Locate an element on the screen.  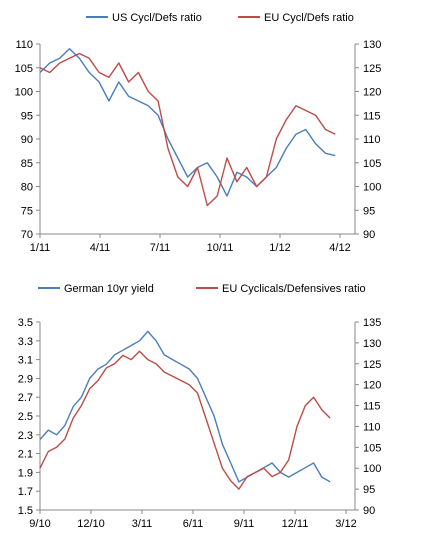
x-tick-label: 10/11 is located at coordinates (220, 248).